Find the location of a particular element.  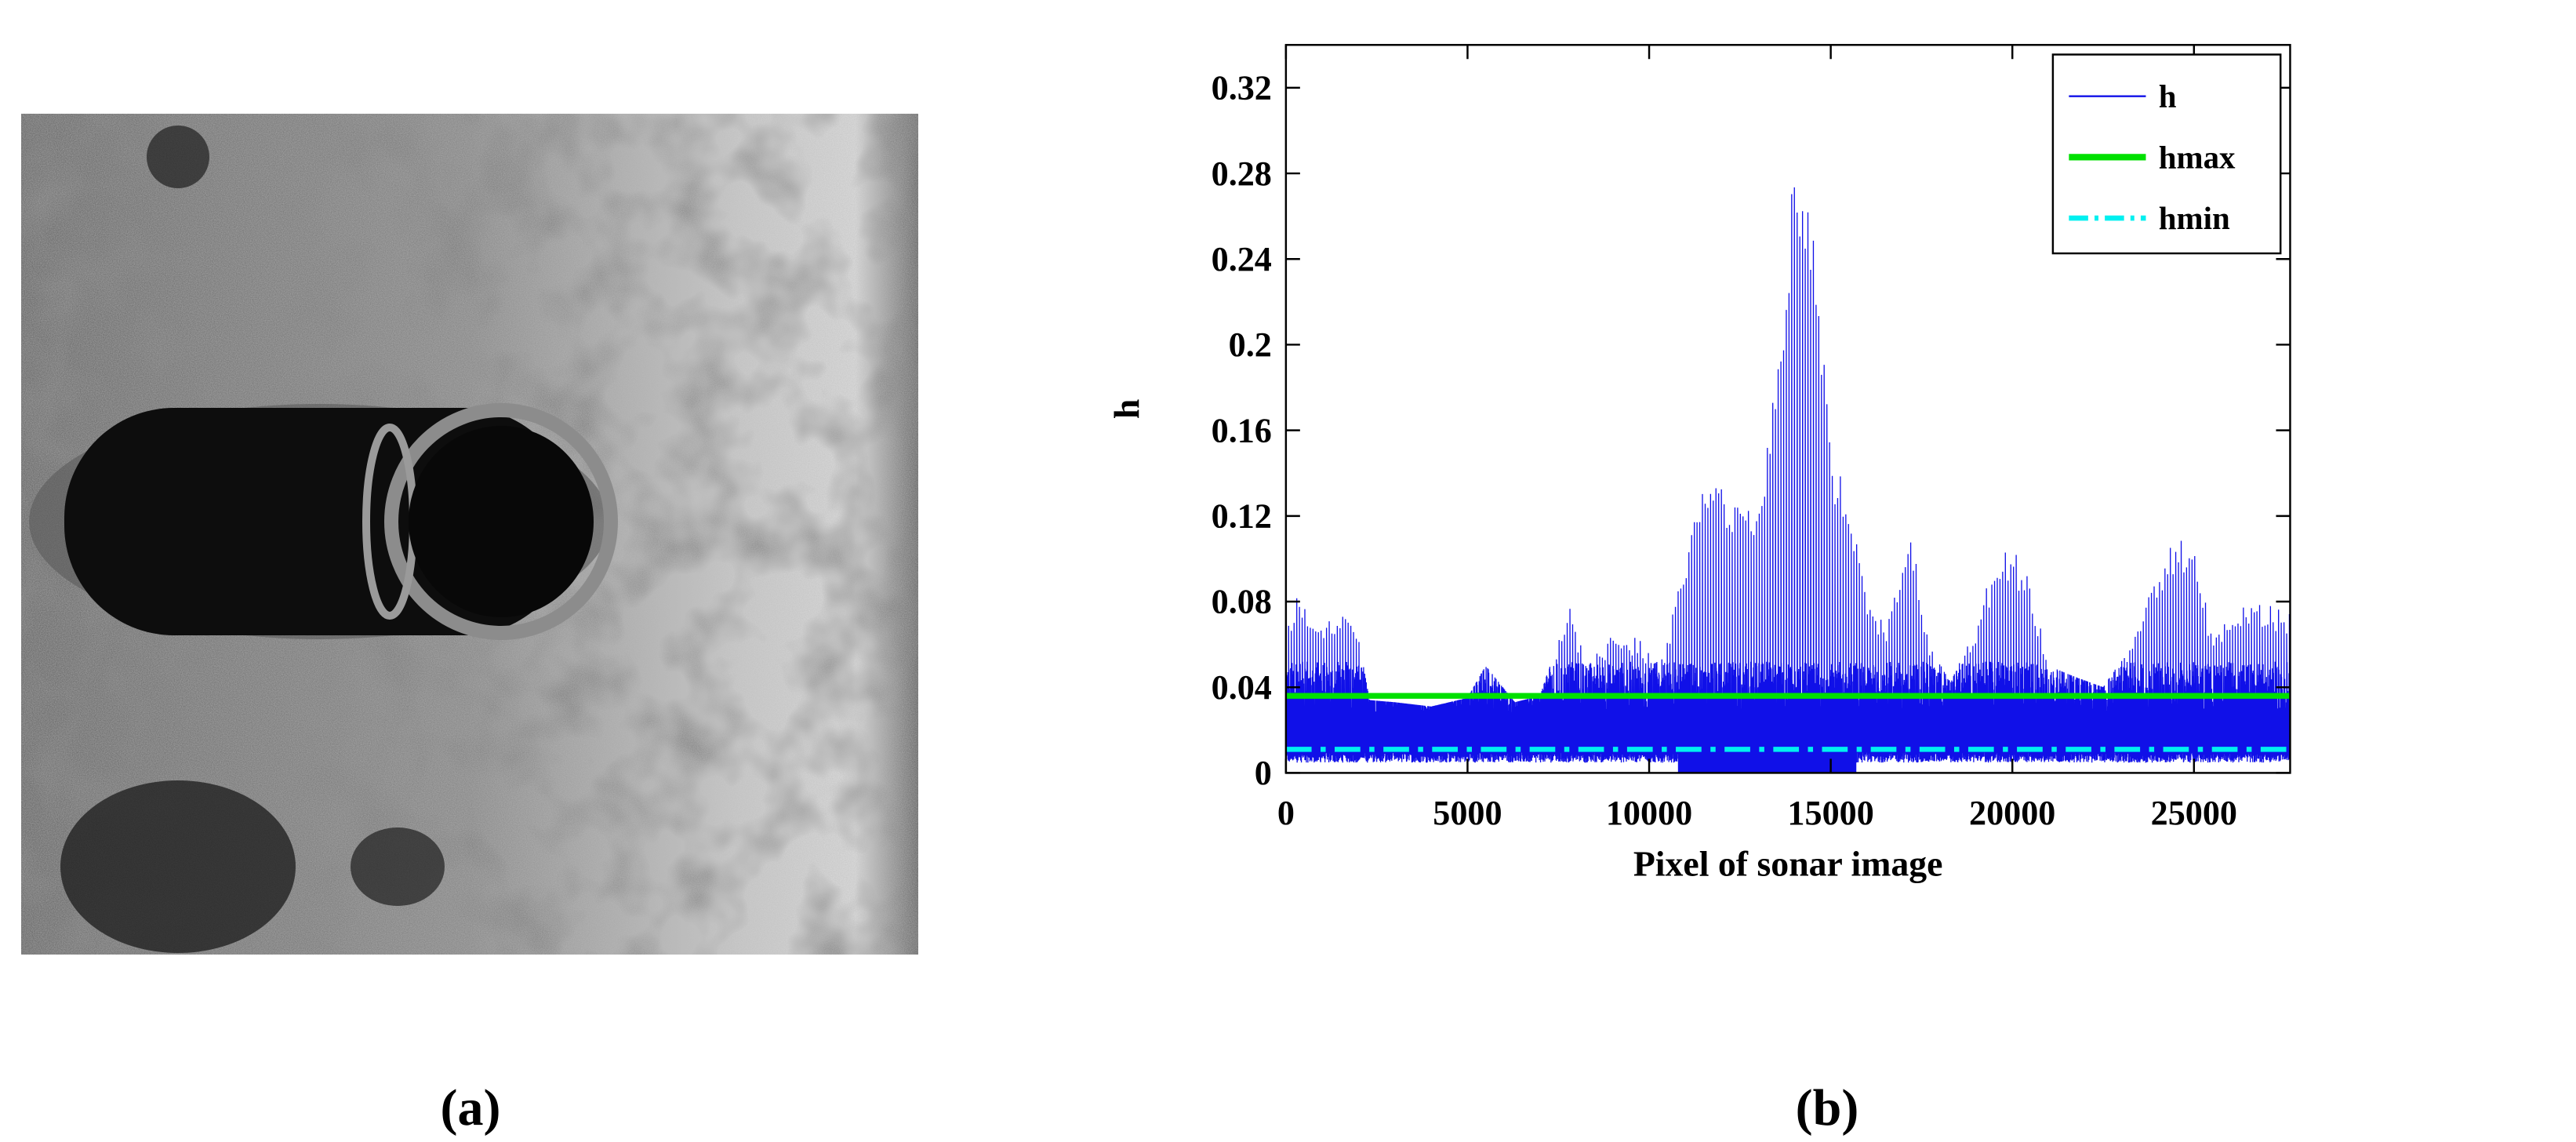

x-tick-label: 10000 is located at coordinates (1649, 813).